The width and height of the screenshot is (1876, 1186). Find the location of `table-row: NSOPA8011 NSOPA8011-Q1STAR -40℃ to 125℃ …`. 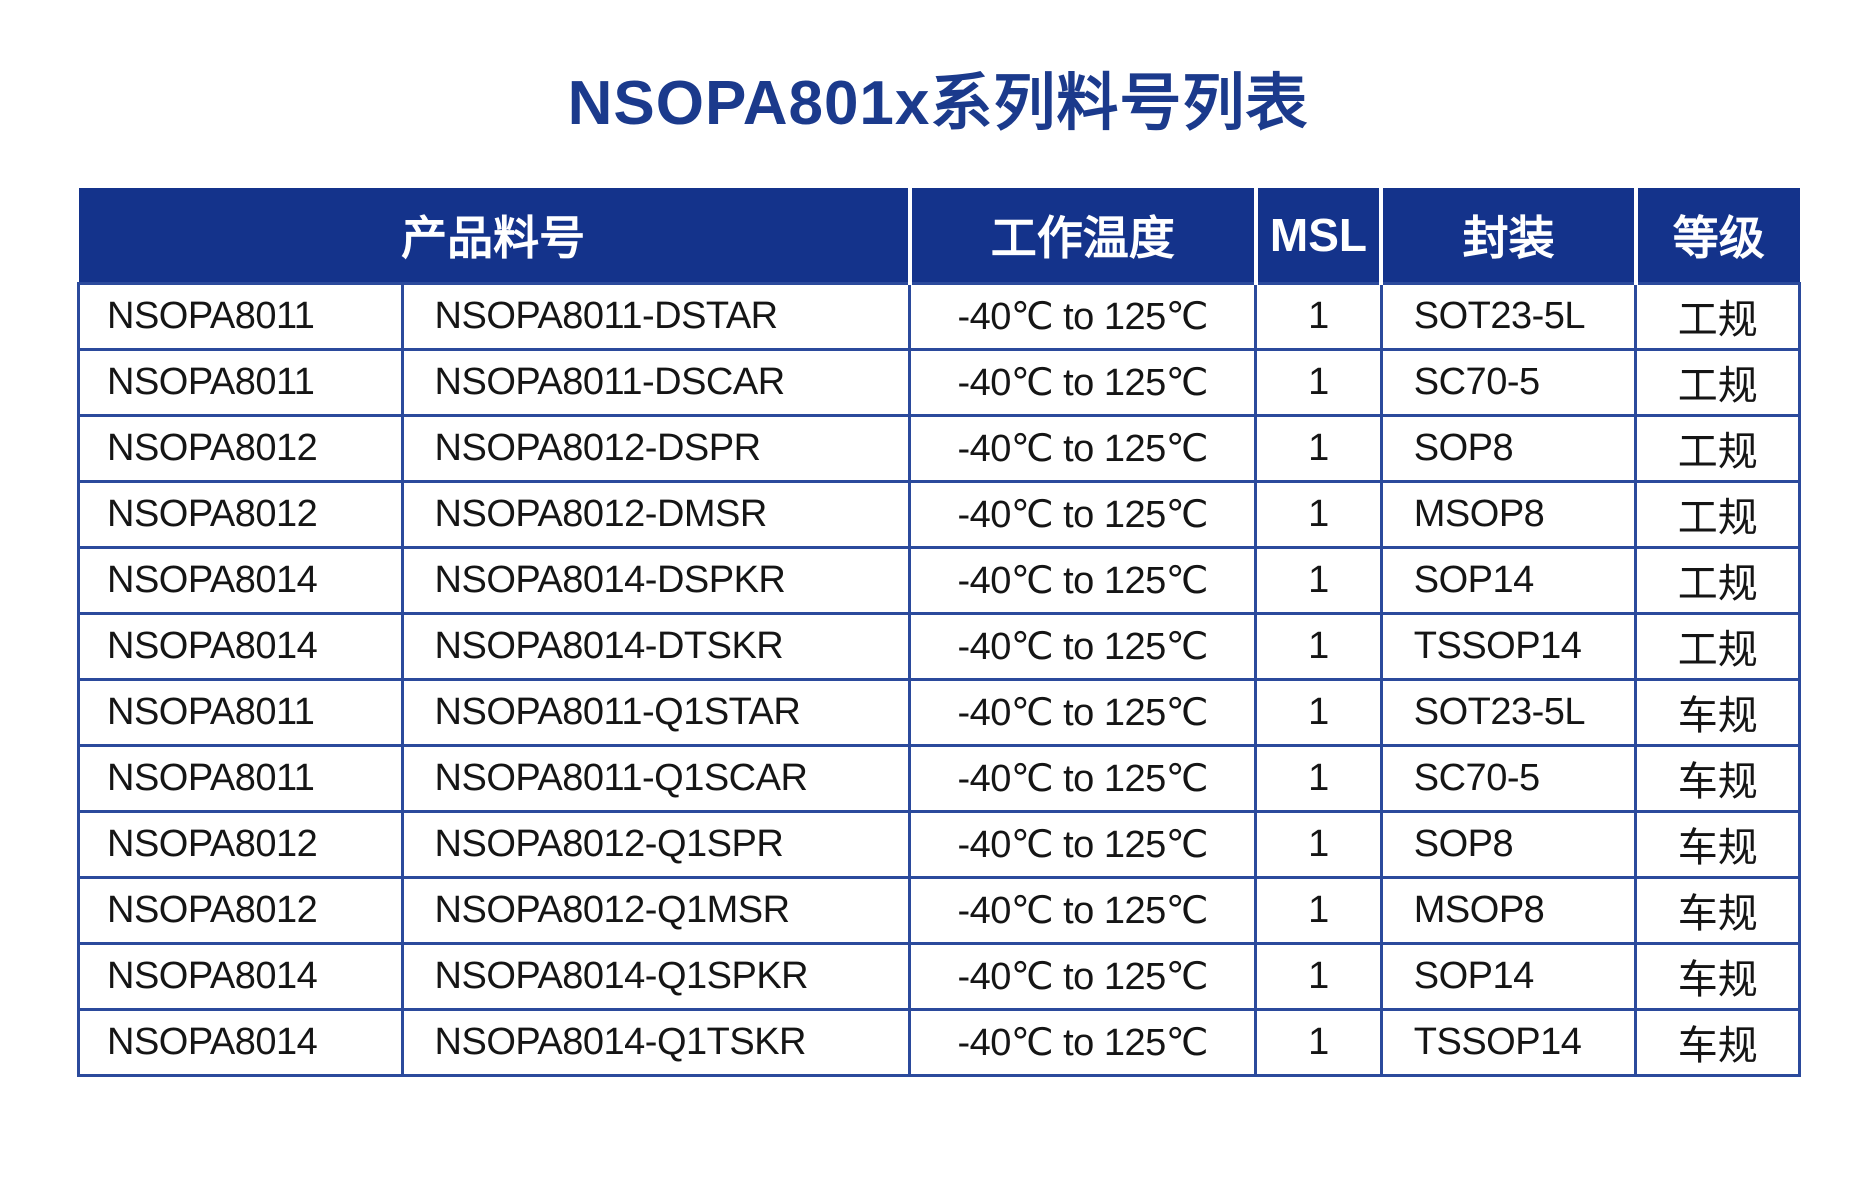

table-row: NSOPA8011 NSOPA8011-Q1STAR -40℃ to 125℃ … is located at coordinates (939, 712).